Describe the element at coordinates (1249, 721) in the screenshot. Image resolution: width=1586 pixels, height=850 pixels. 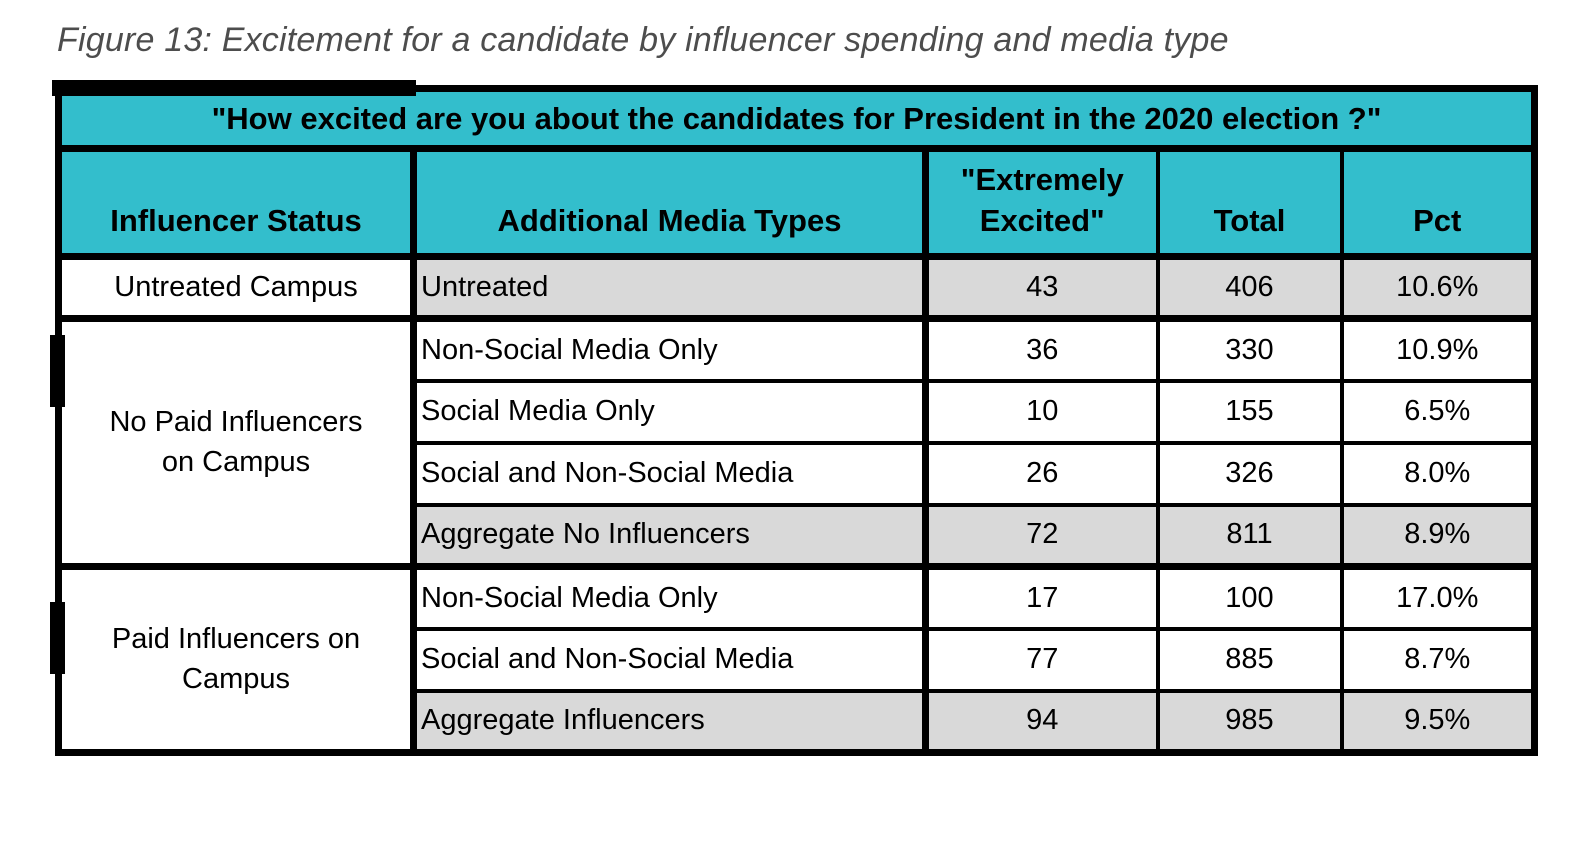
I see `total-cell: 985` at that location.